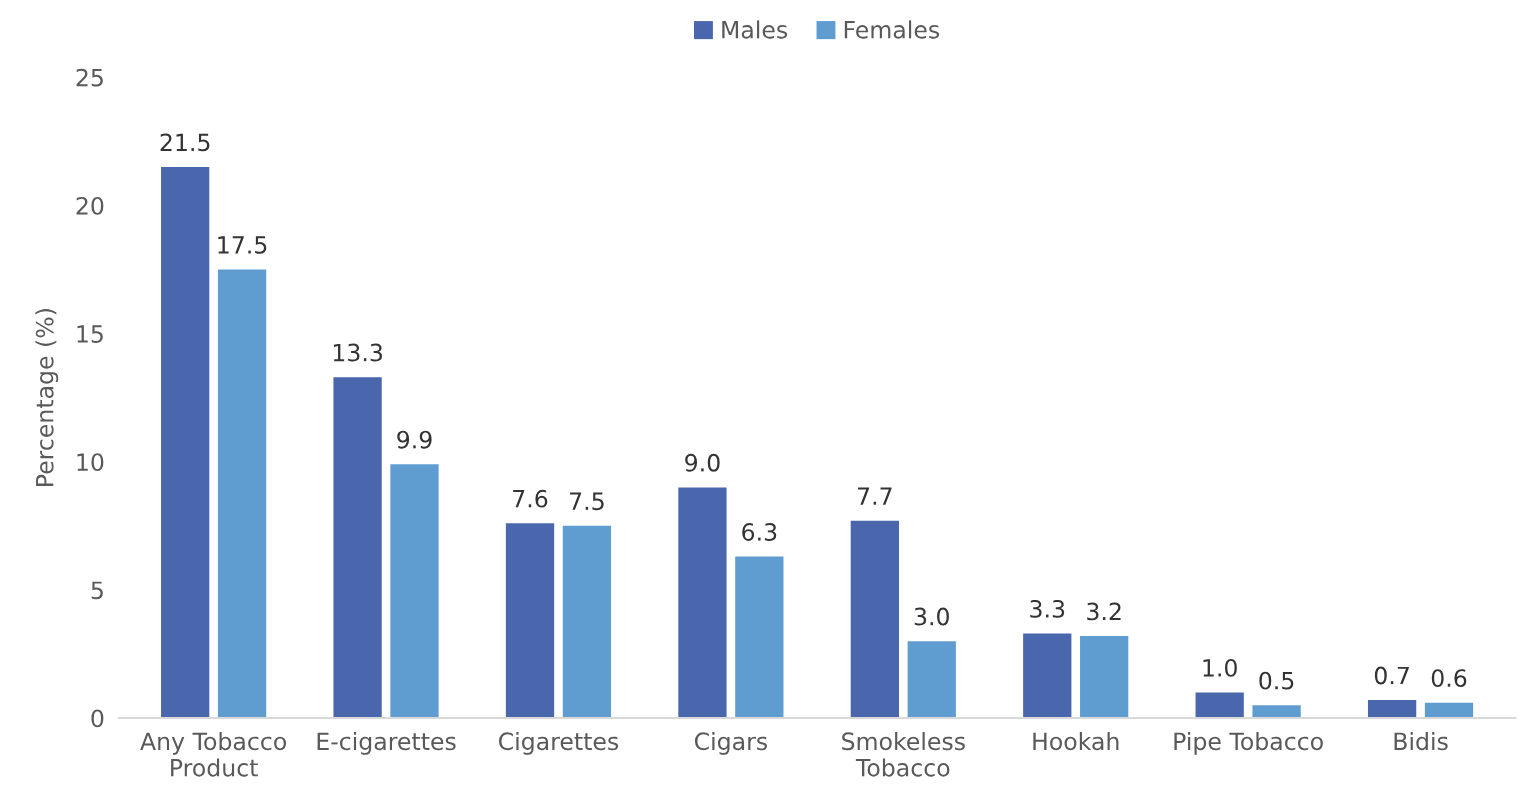 The height and width of the screenshot is (805, 1523). I want to click on data-label: 0.5, so click(1276, 680).